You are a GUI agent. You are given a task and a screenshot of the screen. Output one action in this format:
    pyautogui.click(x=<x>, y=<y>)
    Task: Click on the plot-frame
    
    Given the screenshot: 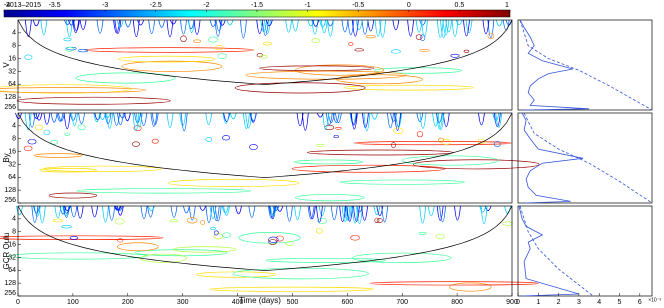 What is the action you would take?
    pyautogui.click(x=585, y=65)
    